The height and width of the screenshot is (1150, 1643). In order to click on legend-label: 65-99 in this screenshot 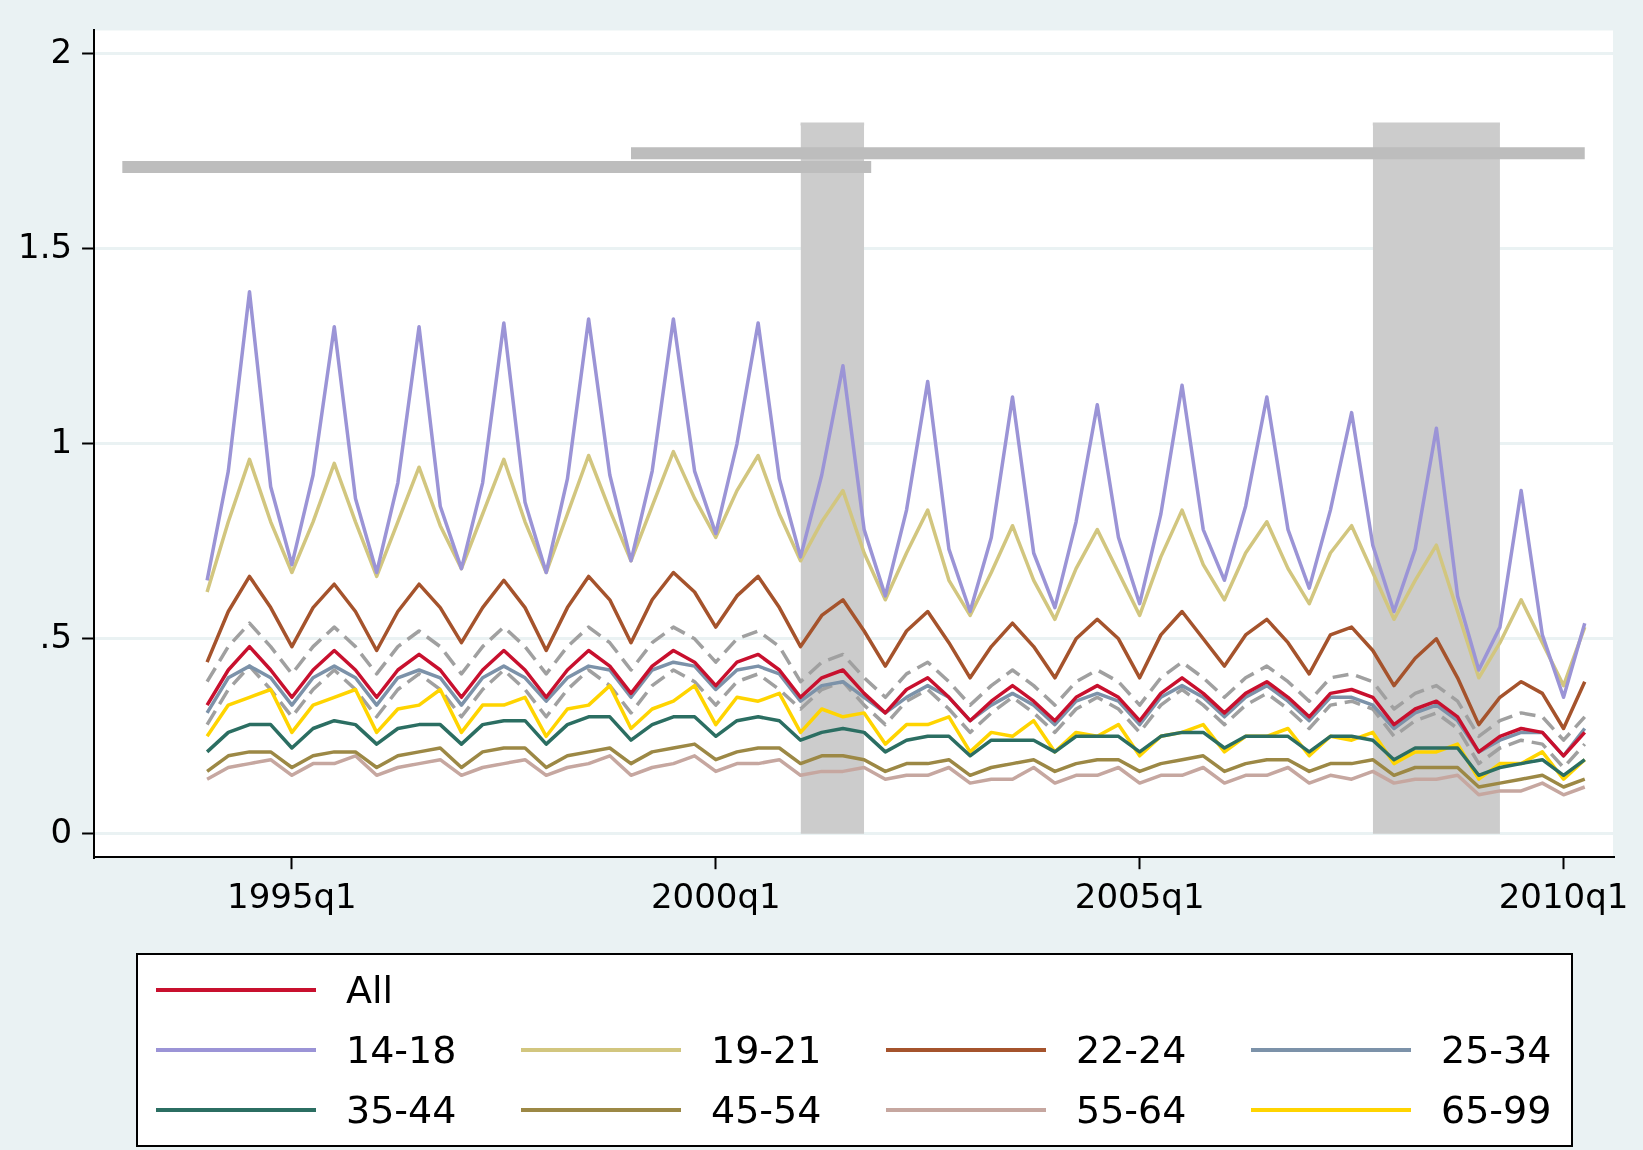, I will do `click(1496, 1110)`.